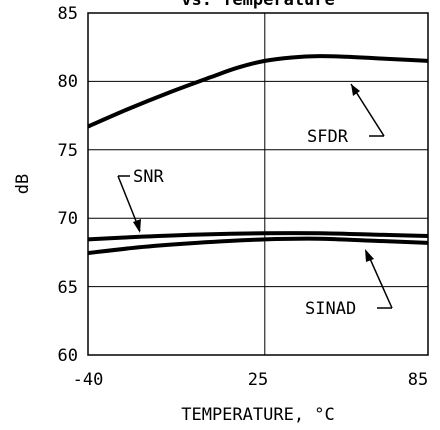 Image resolution: width=440 pixels, height=430 pixels. What do you see at coordinates (137, 226) in the screenshot?
I see `snr-arrowhead` at bounding box center [137, 226].